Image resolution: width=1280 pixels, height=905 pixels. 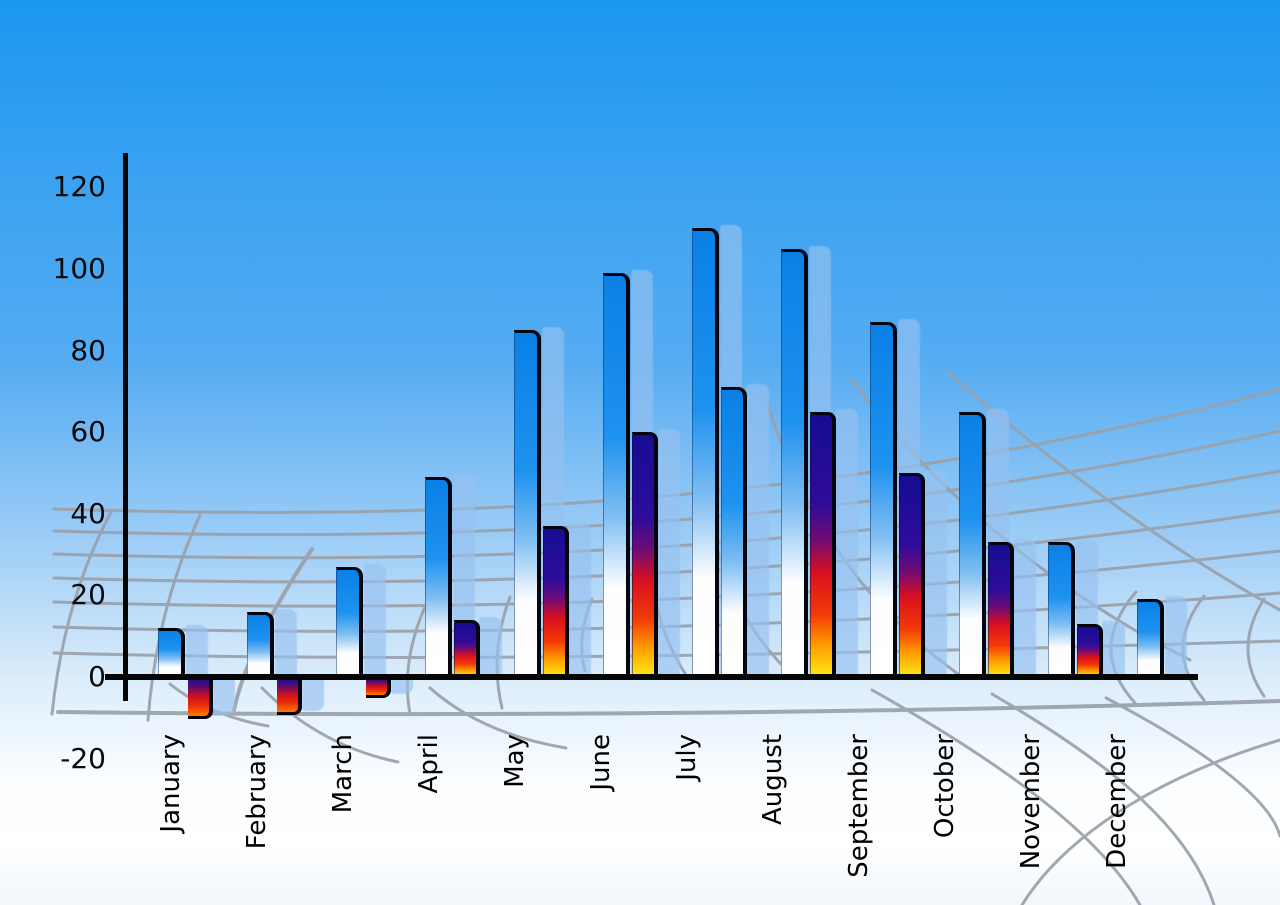 What do you see at coordinates (171, 783) in the screenshot?
I see `x-axis-label-january: January` at bounding box center [171, 783].